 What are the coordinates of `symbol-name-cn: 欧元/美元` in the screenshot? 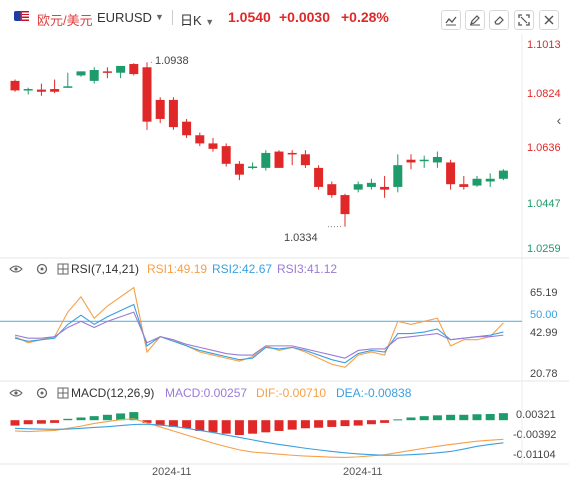 It's located at (65, 20).